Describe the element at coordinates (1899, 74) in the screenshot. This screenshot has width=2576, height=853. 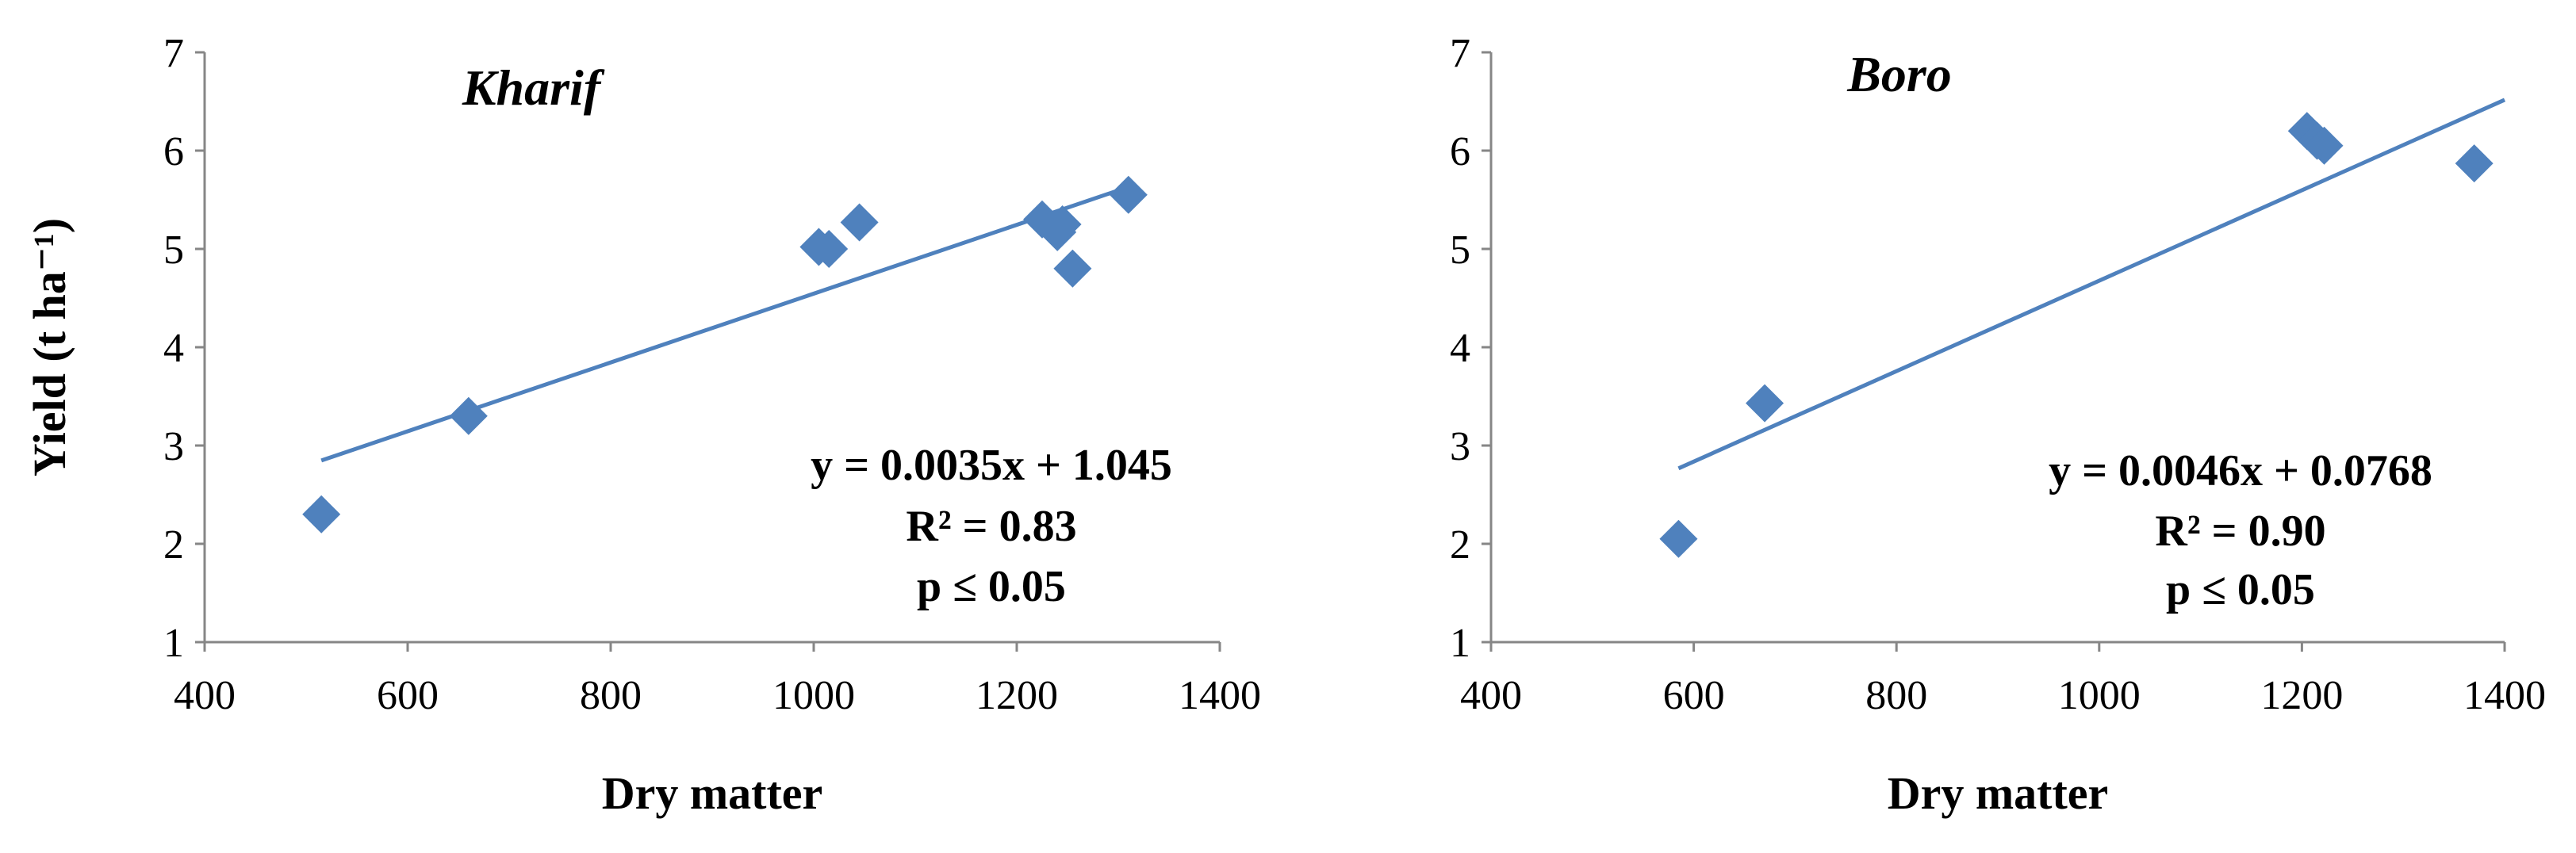
I see `chart-title: Boro` at that location.